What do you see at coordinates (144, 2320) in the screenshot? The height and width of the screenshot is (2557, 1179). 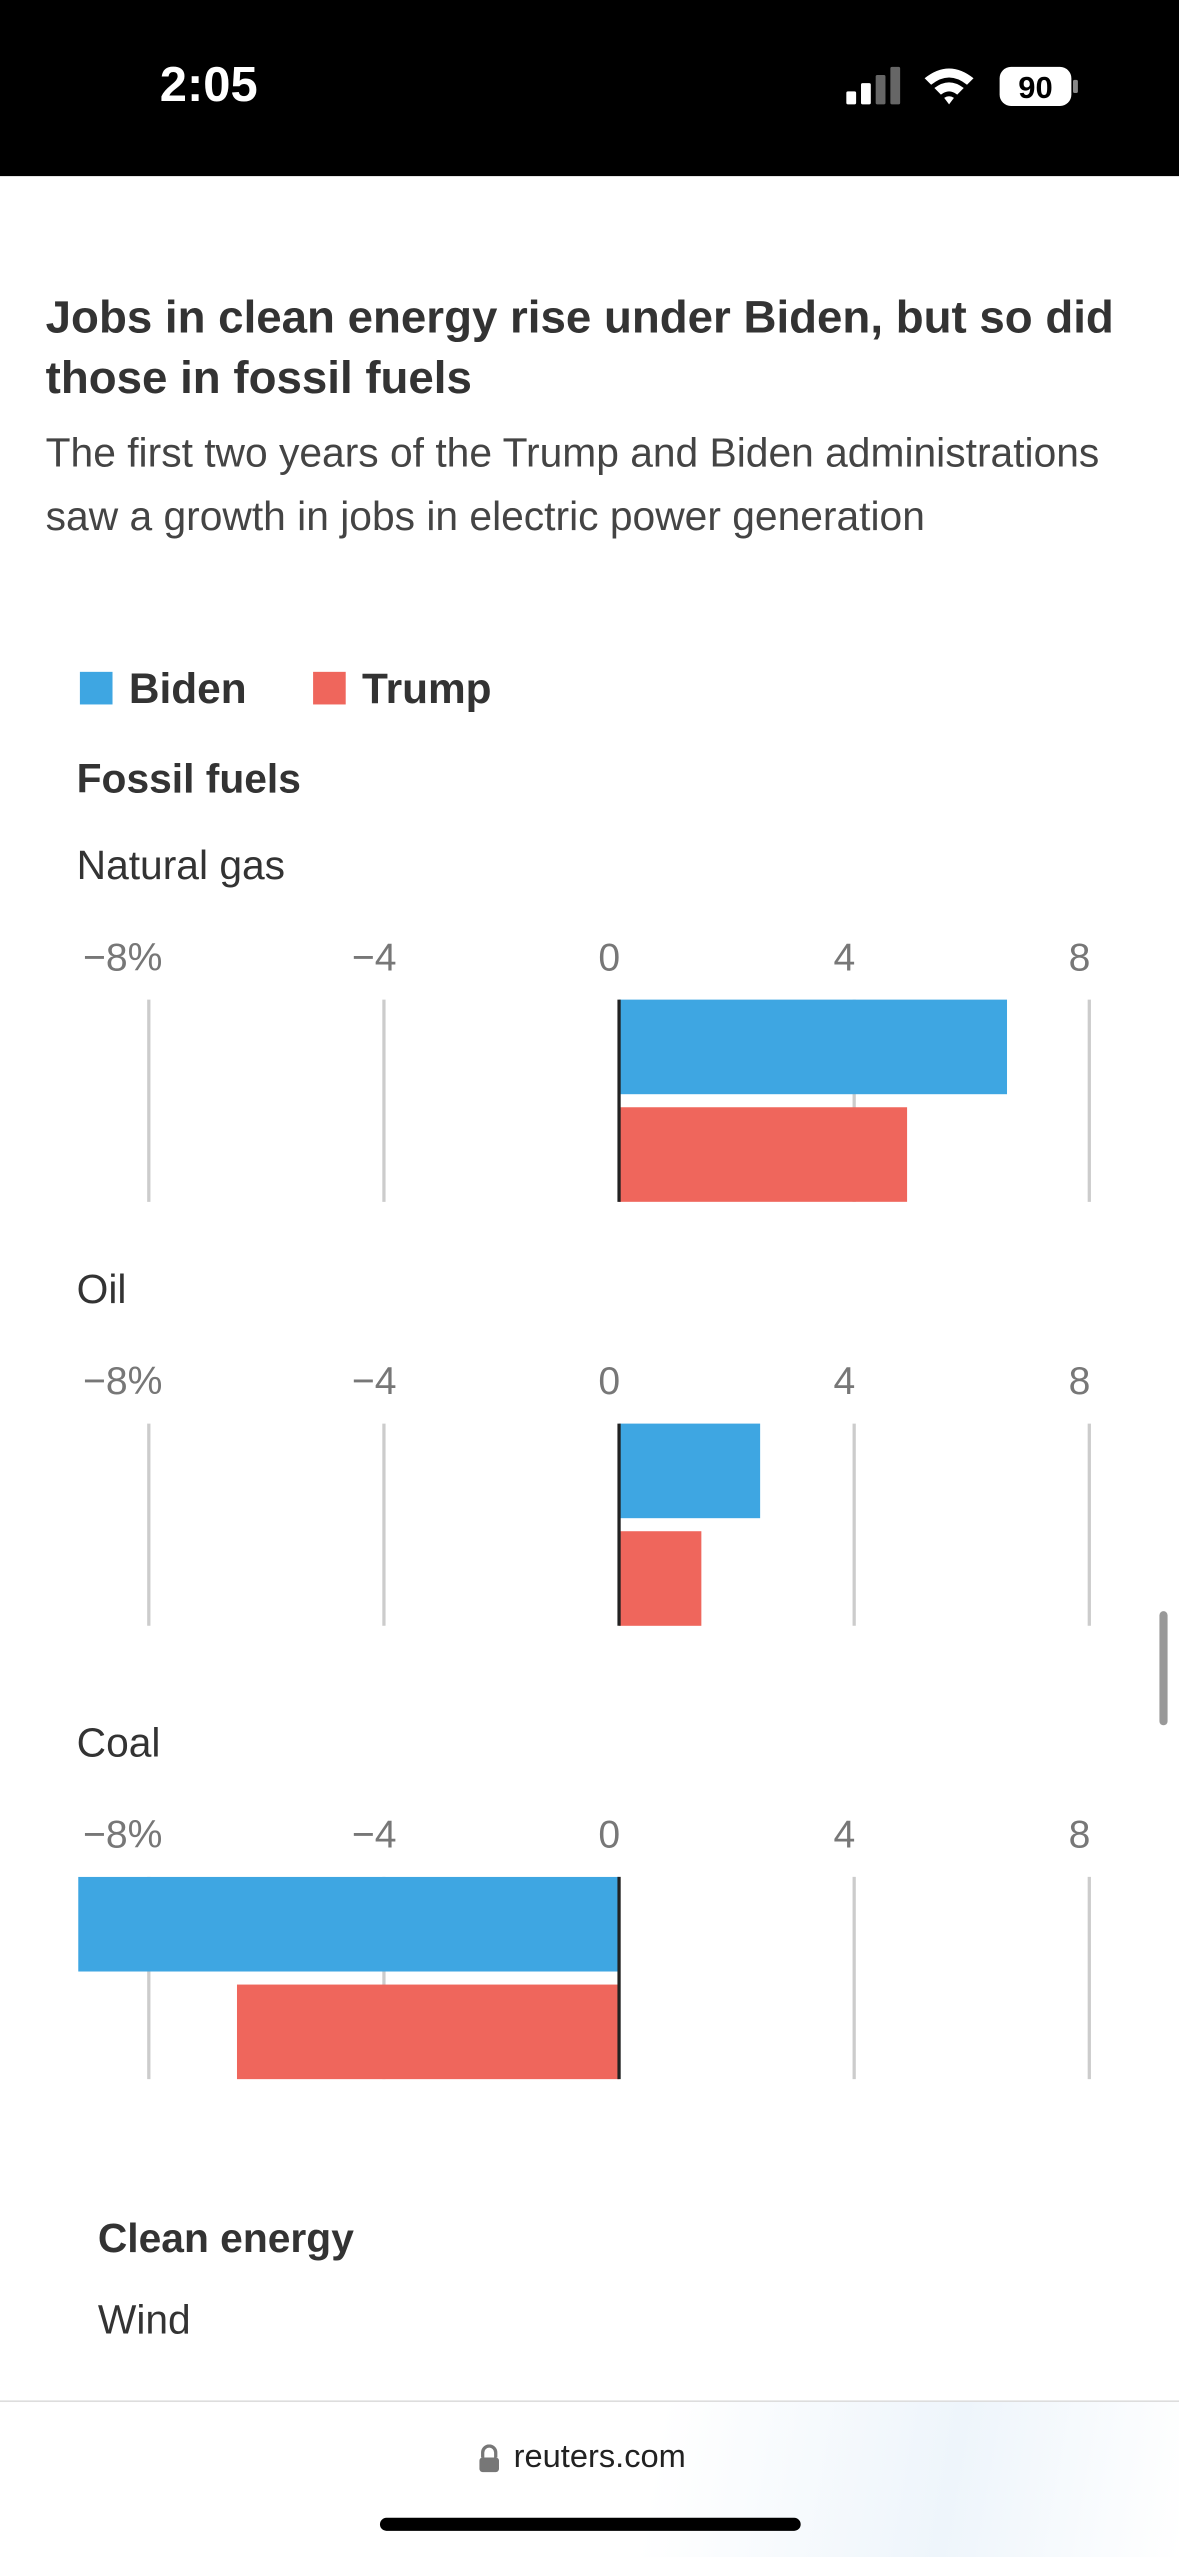 I see `chart-title: Wind` at bounding box center [144, 2320].